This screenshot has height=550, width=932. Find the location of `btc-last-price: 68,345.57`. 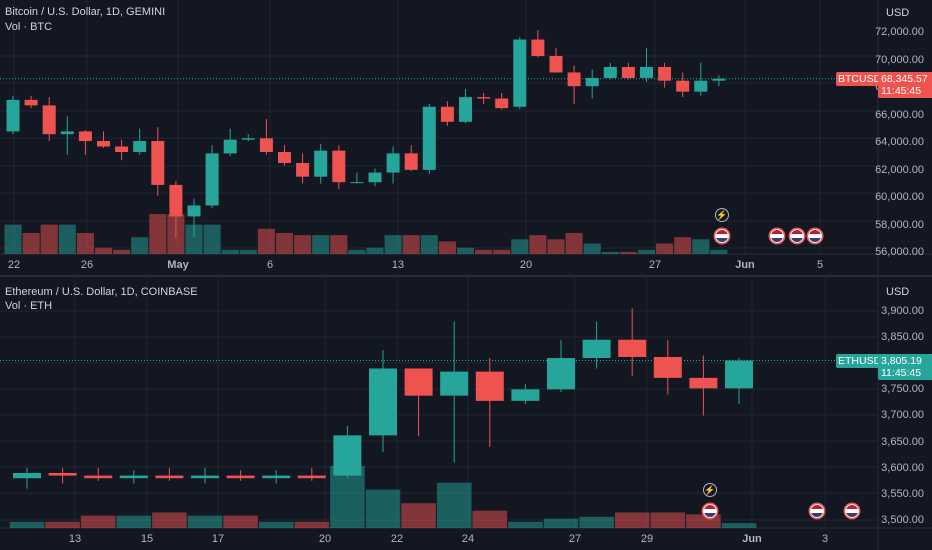

btc-last-price: 68,345.57 is located at coordinates (904, 79).